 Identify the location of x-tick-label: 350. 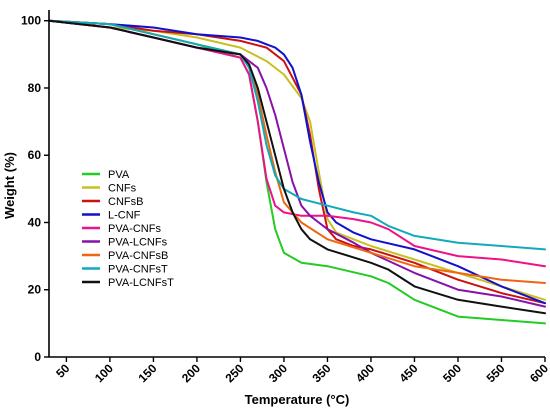
(322, 373).